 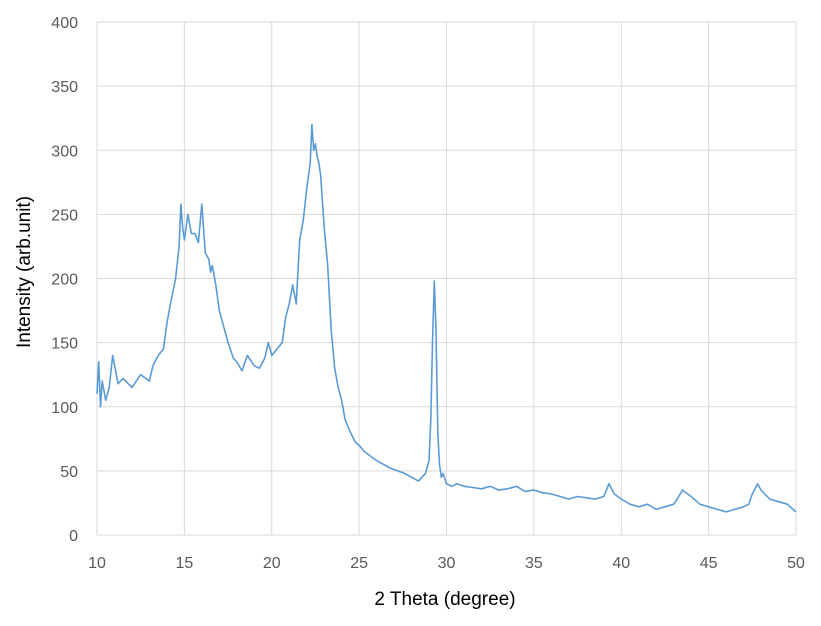 What do you see at coordinates (97, 563) in the screenshot?
I see `x-tick-label: 10` at bounding box center [97, 563].